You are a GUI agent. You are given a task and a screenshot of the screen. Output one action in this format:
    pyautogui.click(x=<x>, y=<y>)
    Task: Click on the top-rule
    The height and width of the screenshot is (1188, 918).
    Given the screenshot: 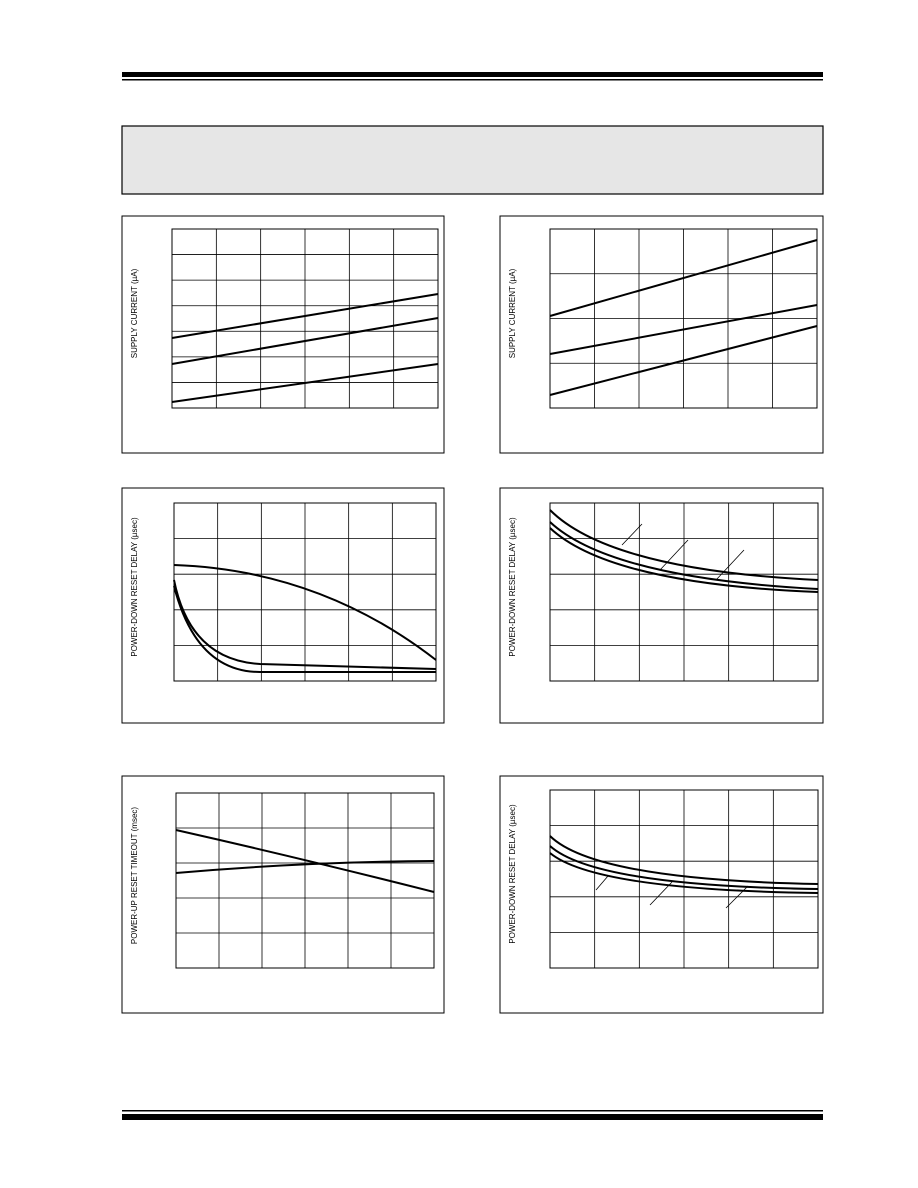 What is the action you would take?
    pyautogui.click(x=472, y=74)
    